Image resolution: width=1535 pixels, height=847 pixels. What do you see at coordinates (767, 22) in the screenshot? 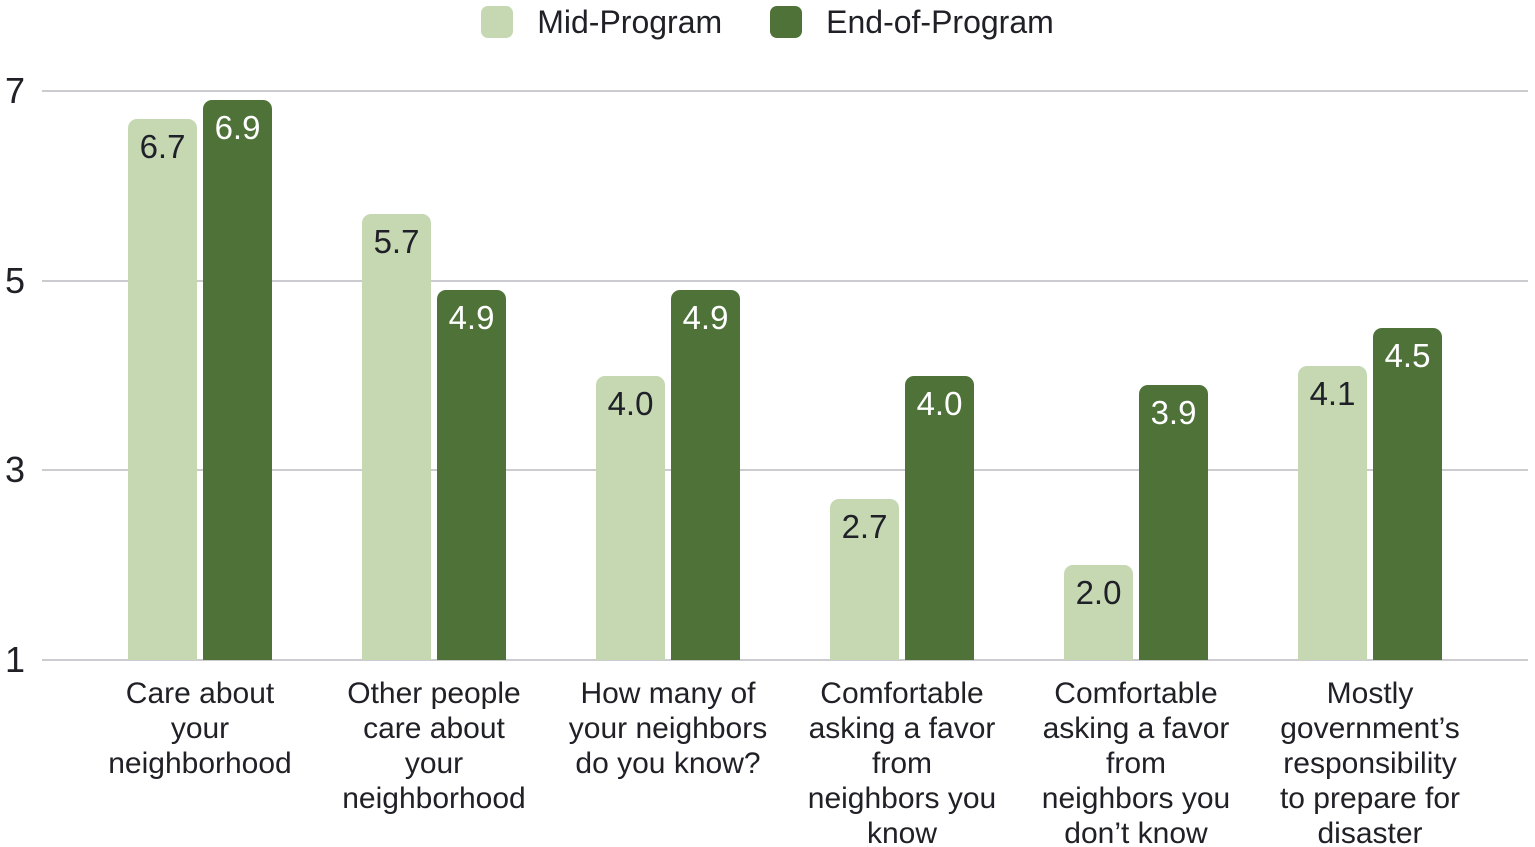
I see `legend: Mid-Program End-of-Program` at bounding box center [767, 22].